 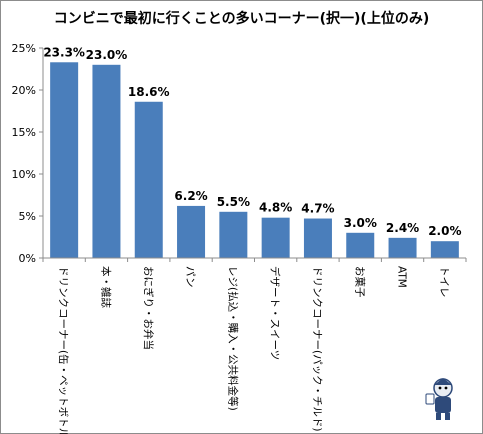 I want to click on y-tick-label: 5%, so click(x=27, y=216).